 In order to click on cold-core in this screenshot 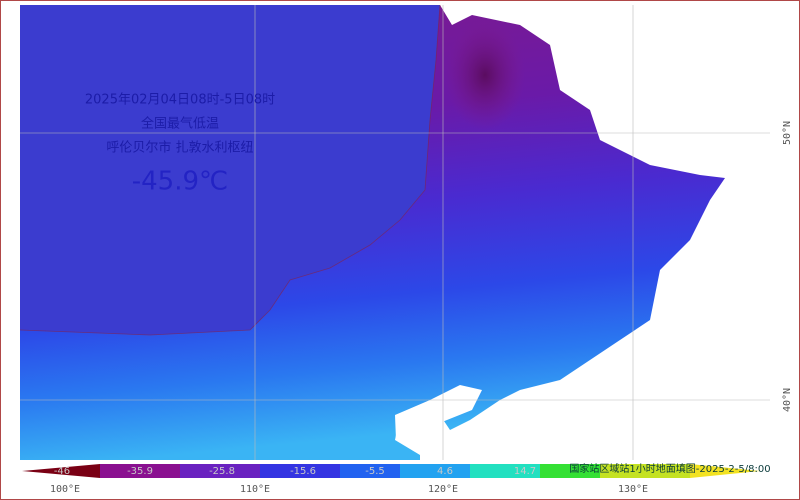, I will do `click(485, 75)`.